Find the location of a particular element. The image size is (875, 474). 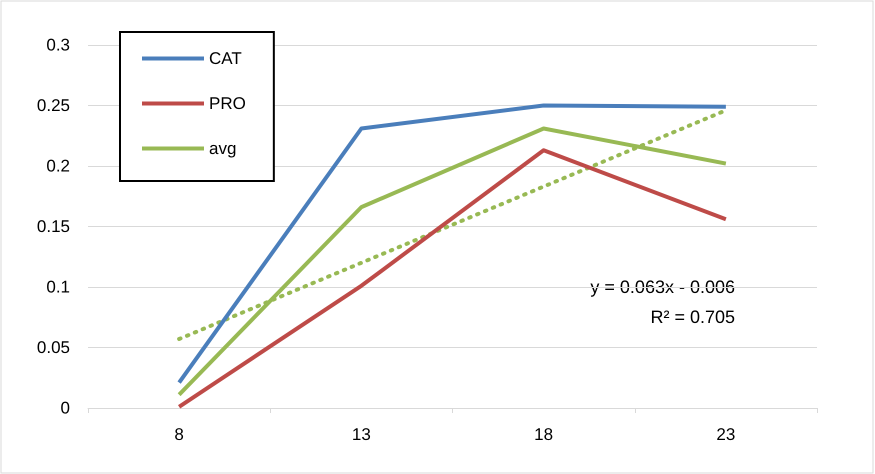

y-tick-label: 0.2 is located at coordinates (58, 166).